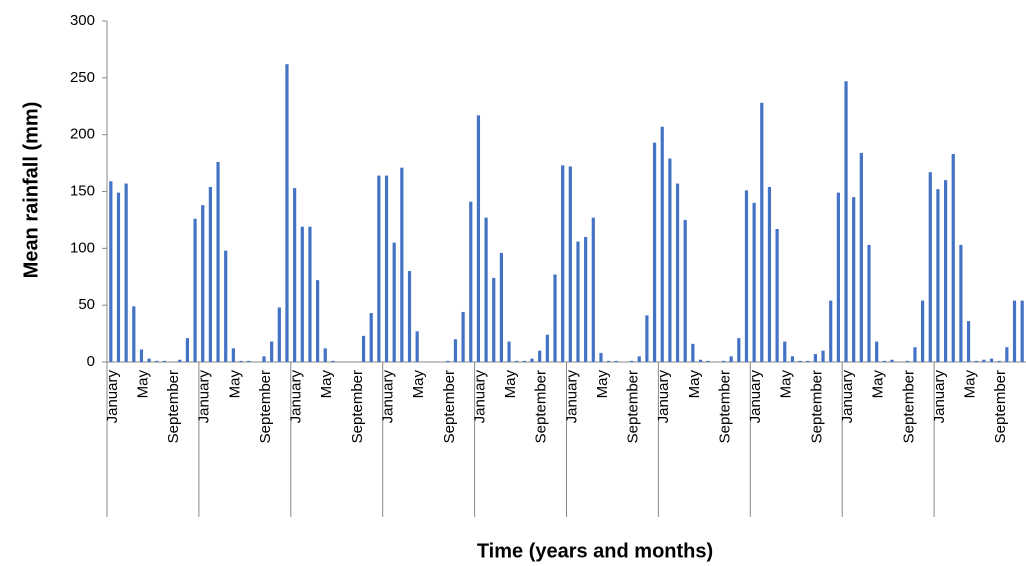  What do you see at coordinates (31, 190) in the screenshot?
I see `y-axis-title: Mean rainfall (mm)` at bounding box center [31, 190].